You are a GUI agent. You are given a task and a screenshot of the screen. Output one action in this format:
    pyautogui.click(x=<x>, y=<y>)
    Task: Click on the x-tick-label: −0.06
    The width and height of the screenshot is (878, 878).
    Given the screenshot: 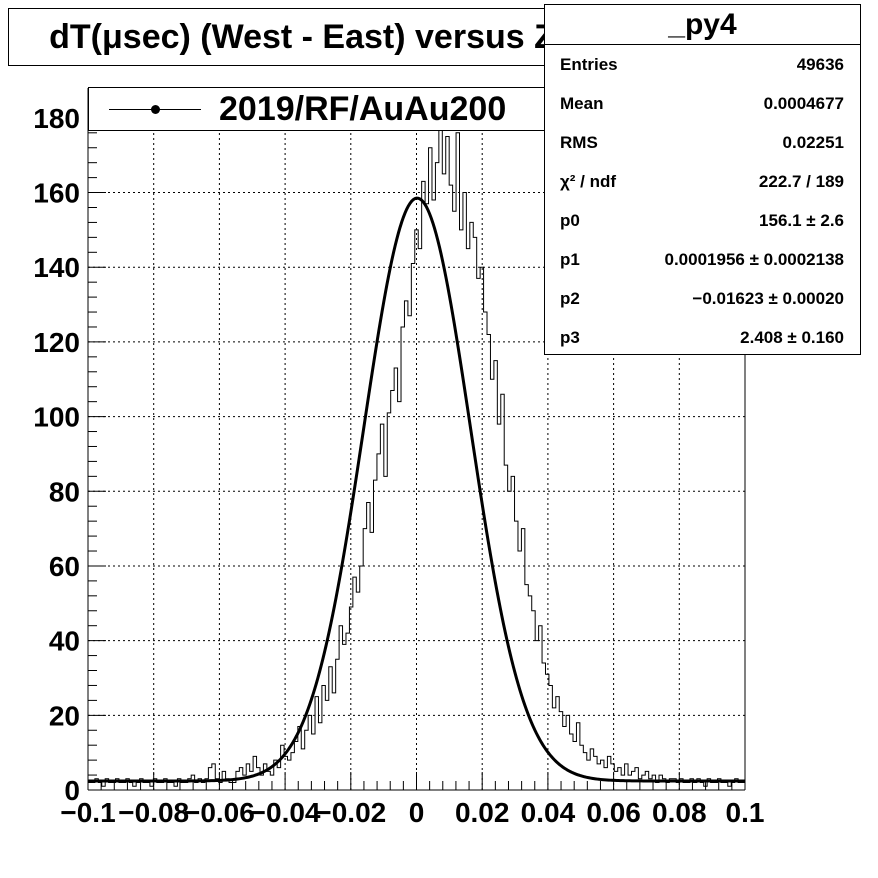 What is the action you would take?
    pyautogui.click(x=219, y=812)
    